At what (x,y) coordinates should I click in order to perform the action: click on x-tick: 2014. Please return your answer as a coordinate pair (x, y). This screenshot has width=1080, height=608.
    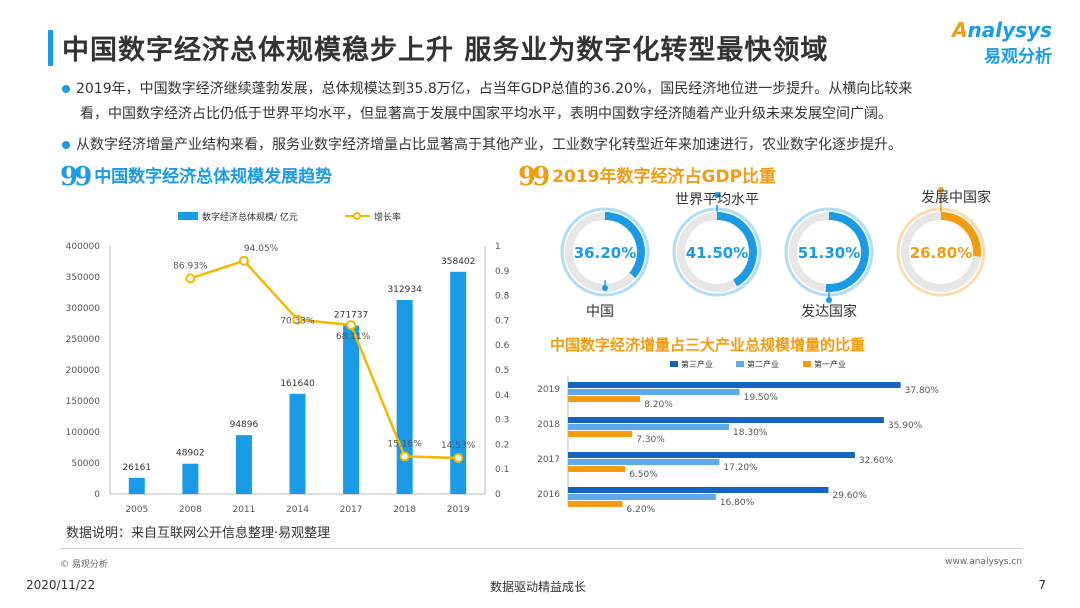
    Looking at the image, I should click on (297, 510).